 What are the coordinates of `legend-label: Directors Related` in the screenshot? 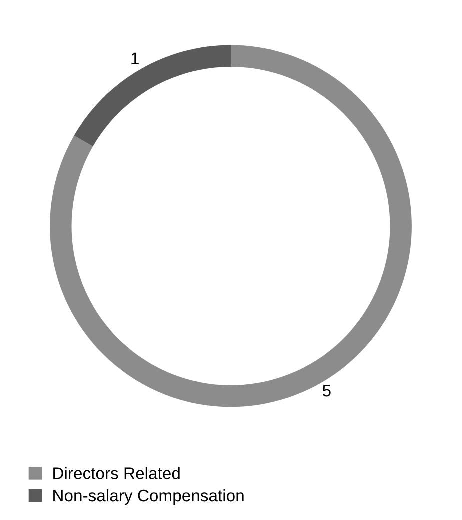 It's located at (117, 473).